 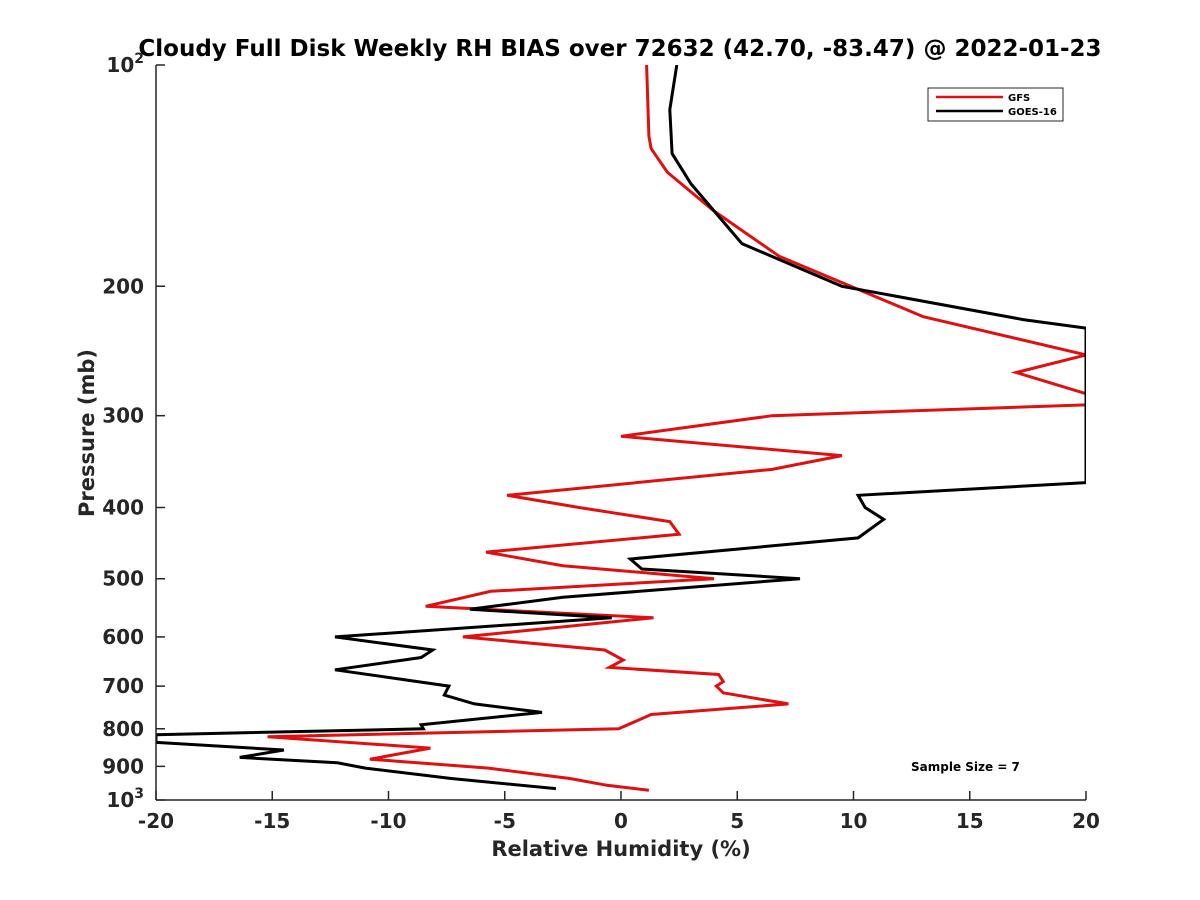 What do you see at coordinates (123, 637) in the screenshot?
I see `y-tick-label: 600` at bounding box center [123, 637].